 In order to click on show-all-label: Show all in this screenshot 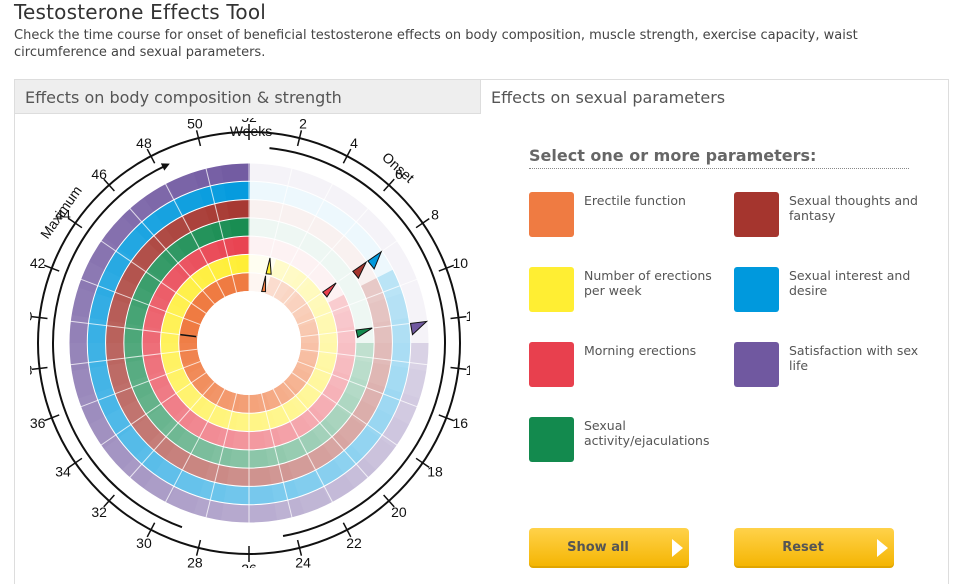, I will do `click(598, 547)`.